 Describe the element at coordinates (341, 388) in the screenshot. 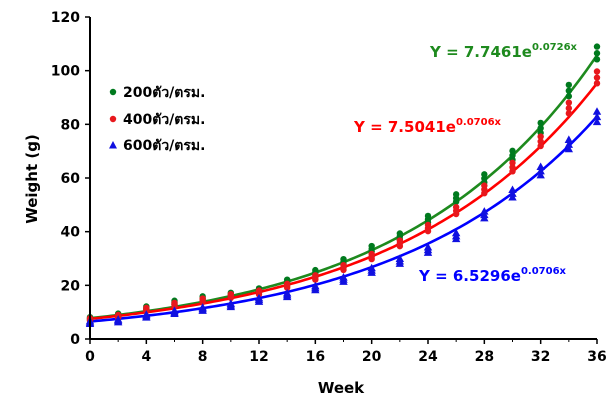

I see `x-axis-title: Week` at that location.